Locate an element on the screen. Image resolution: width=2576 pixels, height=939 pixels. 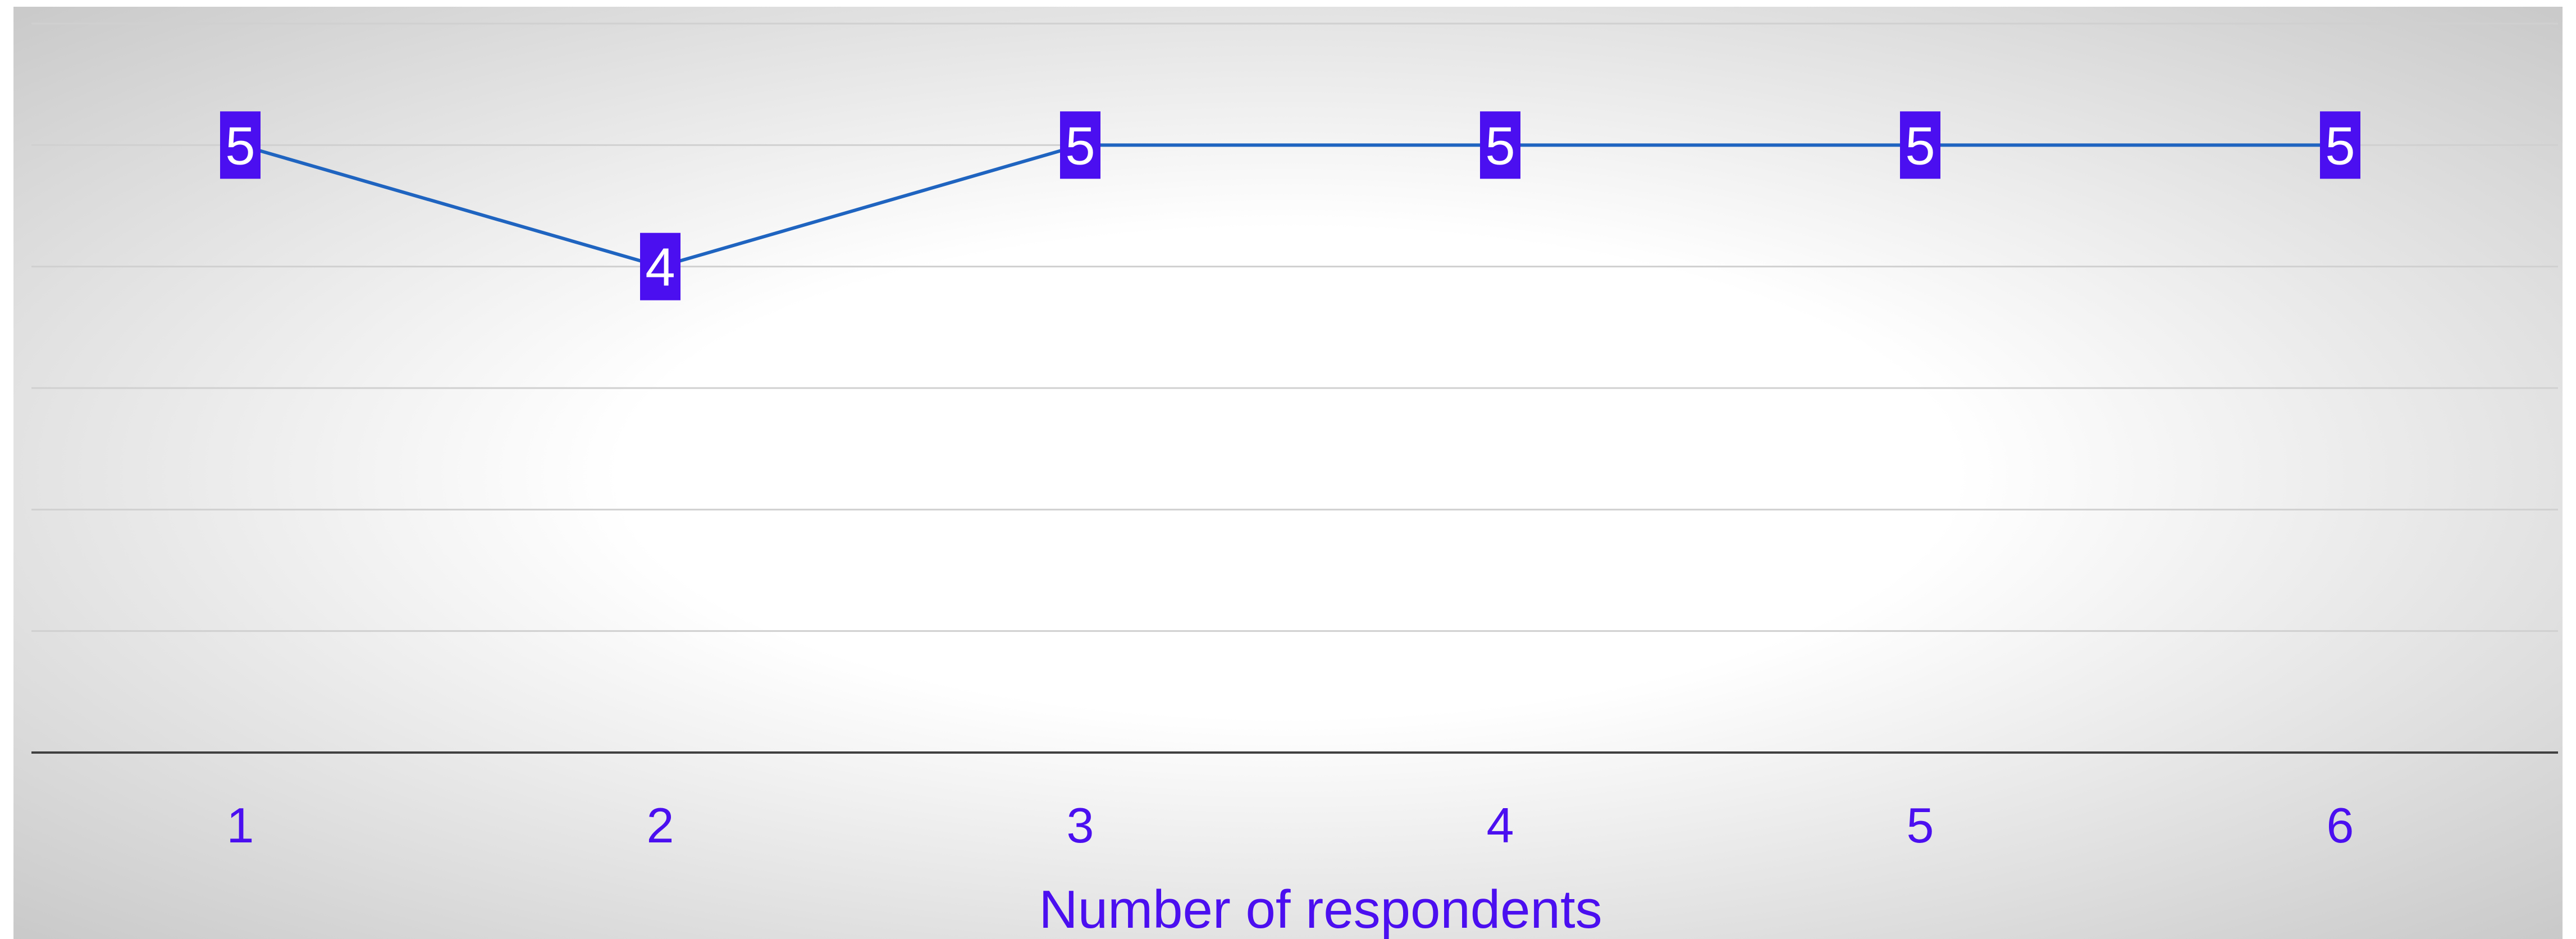
x-tick-labels: 1 2 3 4 5 6 is located at coordinates (1290, 825).